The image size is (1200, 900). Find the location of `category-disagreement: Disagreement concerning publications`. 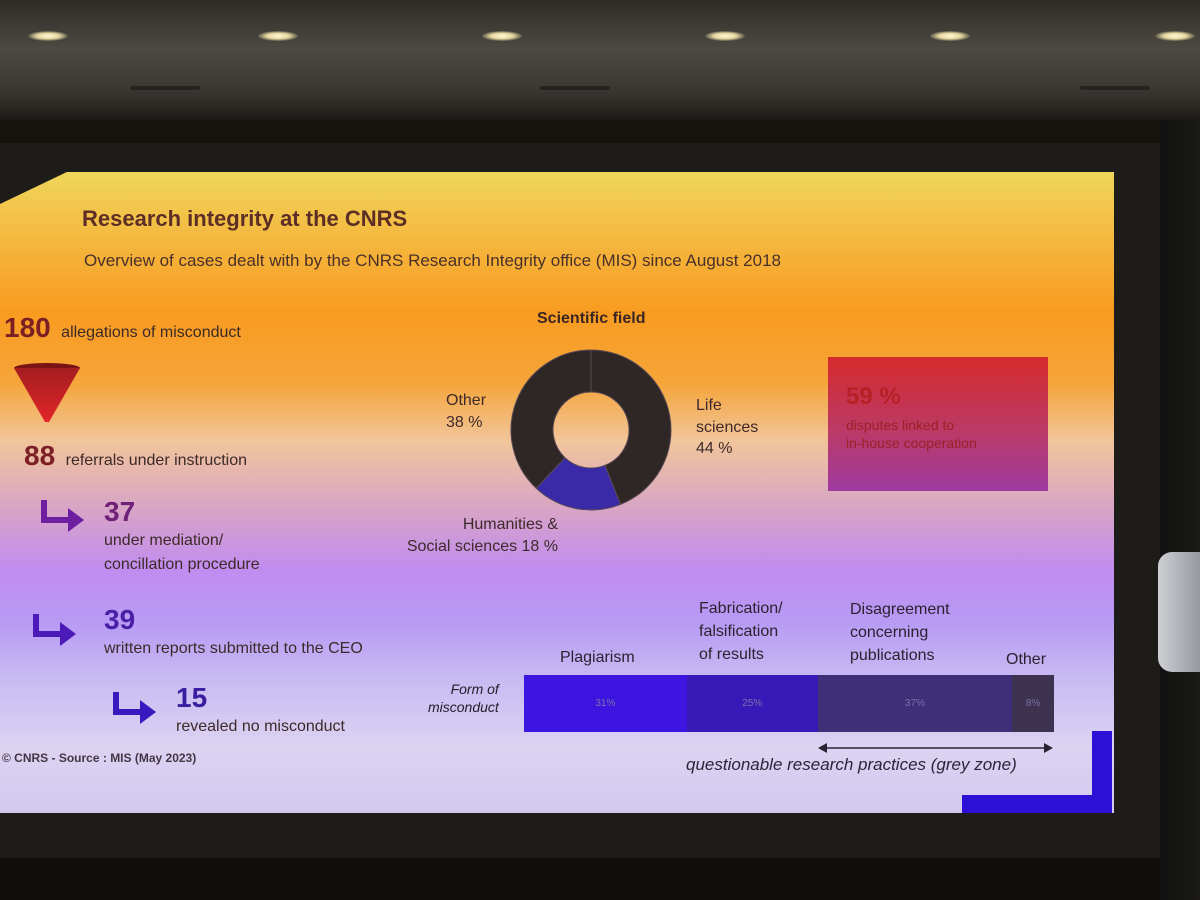

category-disagreement: Disagreement concerning publications is located at coordinates (900, 633).